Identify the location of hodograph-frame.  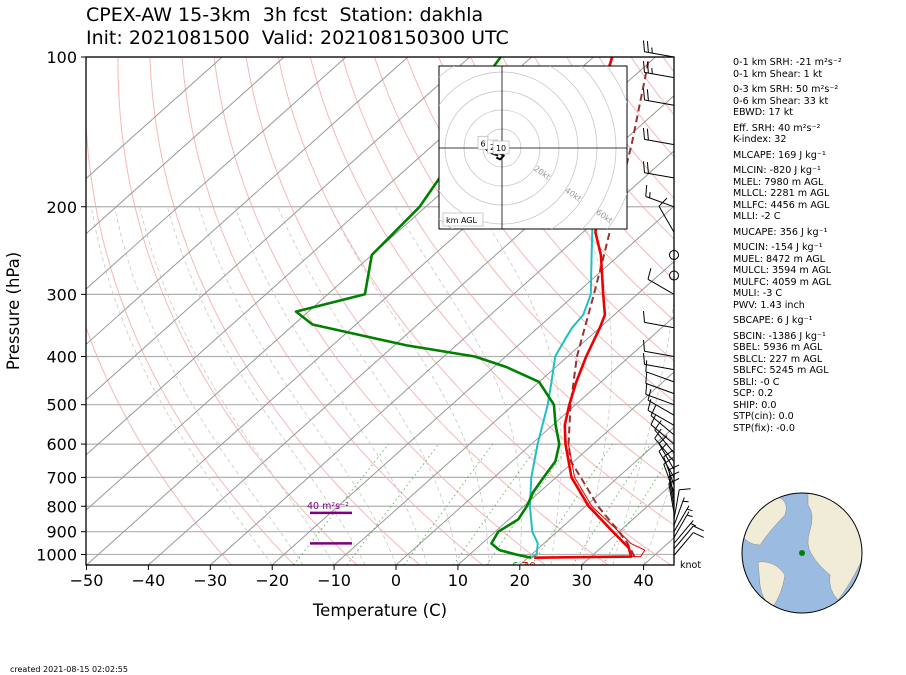
(533, 147).